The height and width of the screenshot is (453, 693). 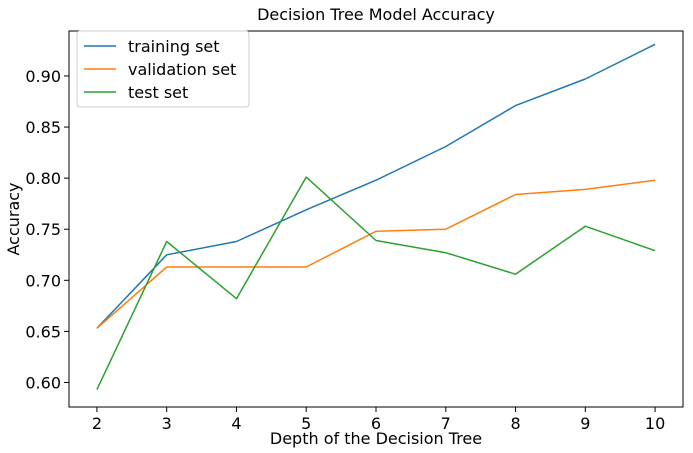 I want to click on chart-title: Decision Tree Model Accuracy, so click(x=376, y=14).